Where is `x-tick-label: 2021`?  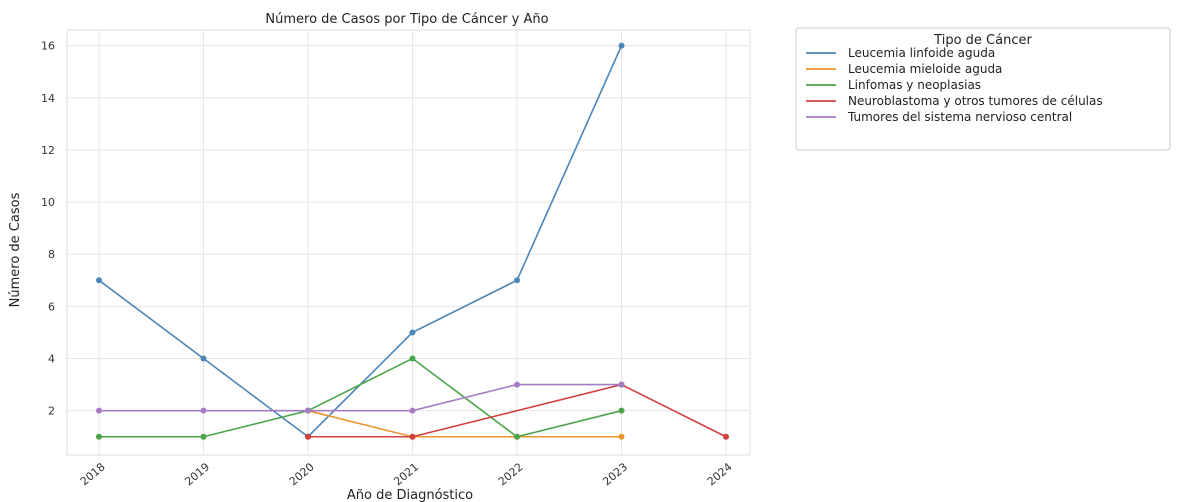
x-tick-label: 2021 is located at coordinates (406, 474).